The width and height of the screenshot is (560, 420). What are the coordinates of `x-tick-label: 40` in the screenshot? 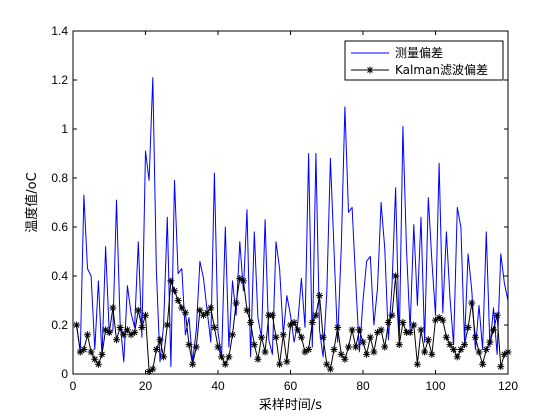 It's located at (218, 386).